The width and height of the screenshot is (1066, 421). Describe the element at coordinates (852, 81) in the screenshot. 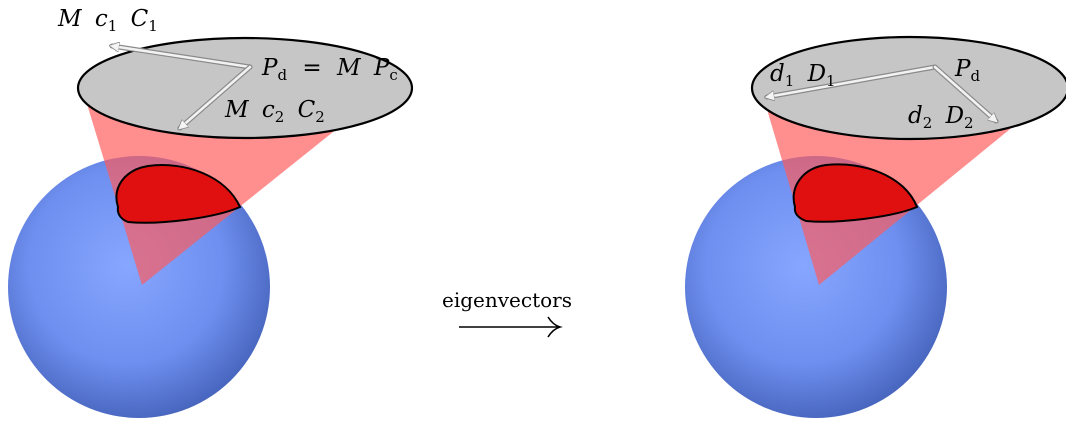

I see `right-arrow-d1-core` at that location.